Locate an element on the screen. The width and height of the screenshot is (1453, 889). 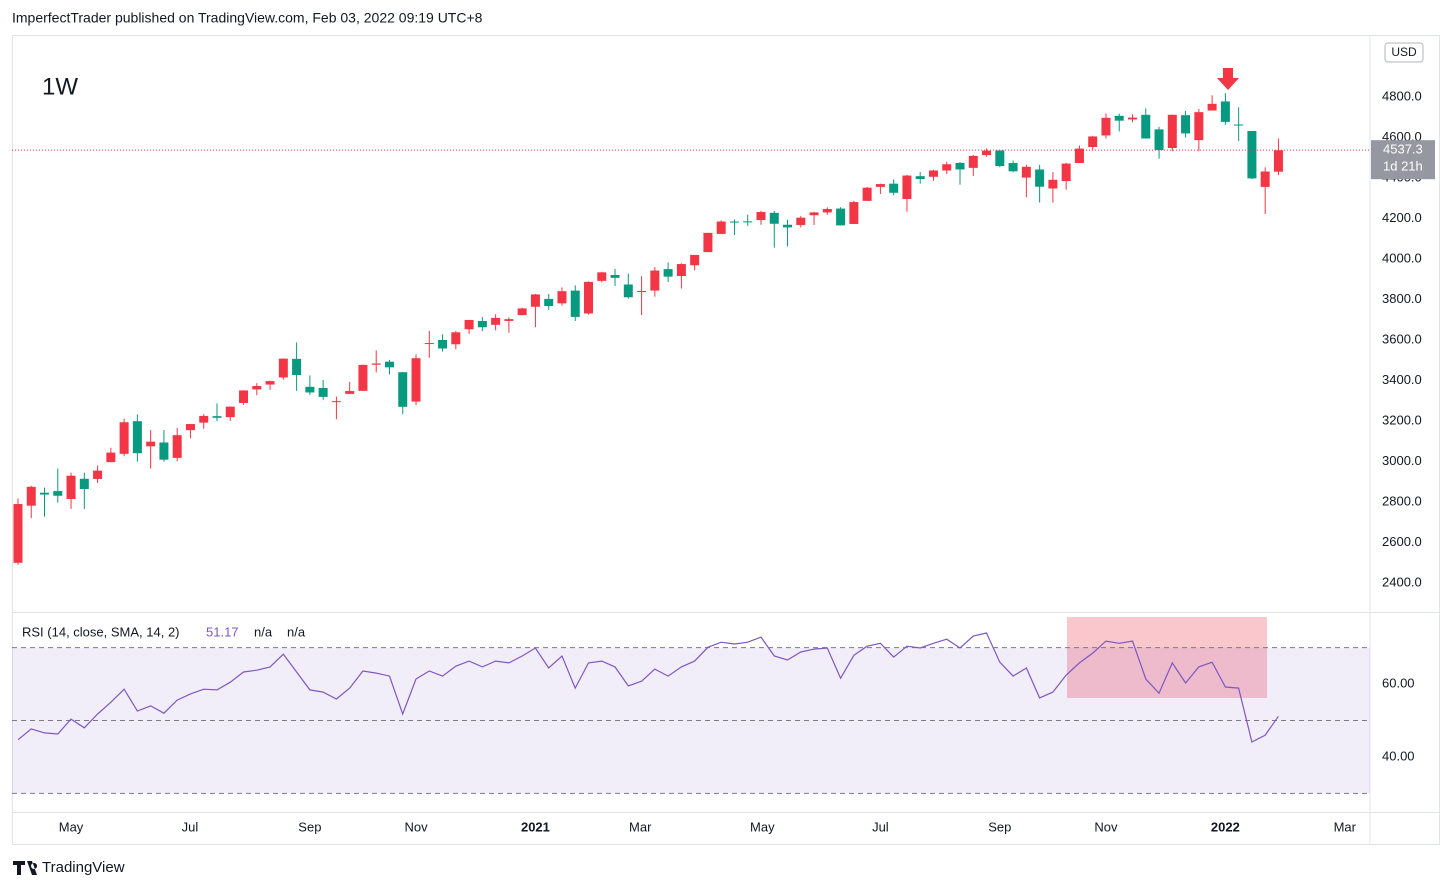
y-tick-label: 4000.0 is located at coordinates (1402, 257).